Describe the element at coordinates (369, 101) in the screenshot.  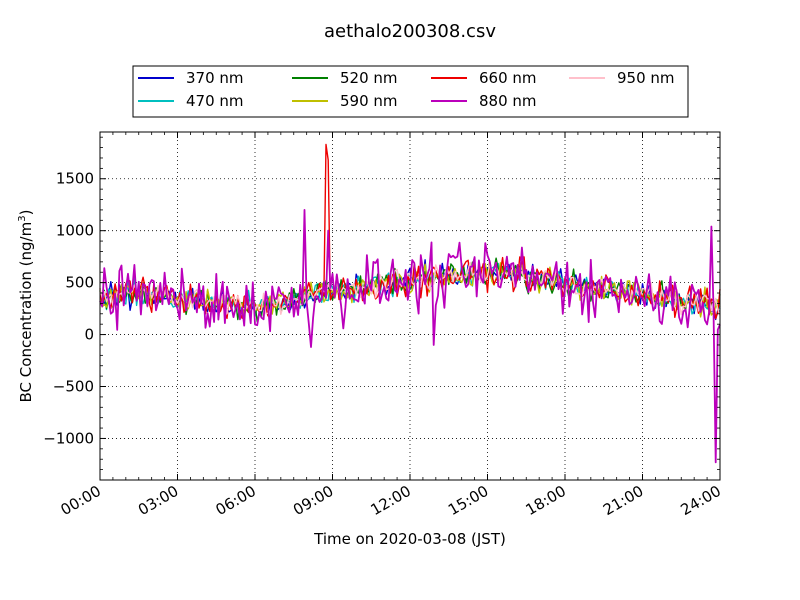
I see `legend-label: 590 nm` at that location.